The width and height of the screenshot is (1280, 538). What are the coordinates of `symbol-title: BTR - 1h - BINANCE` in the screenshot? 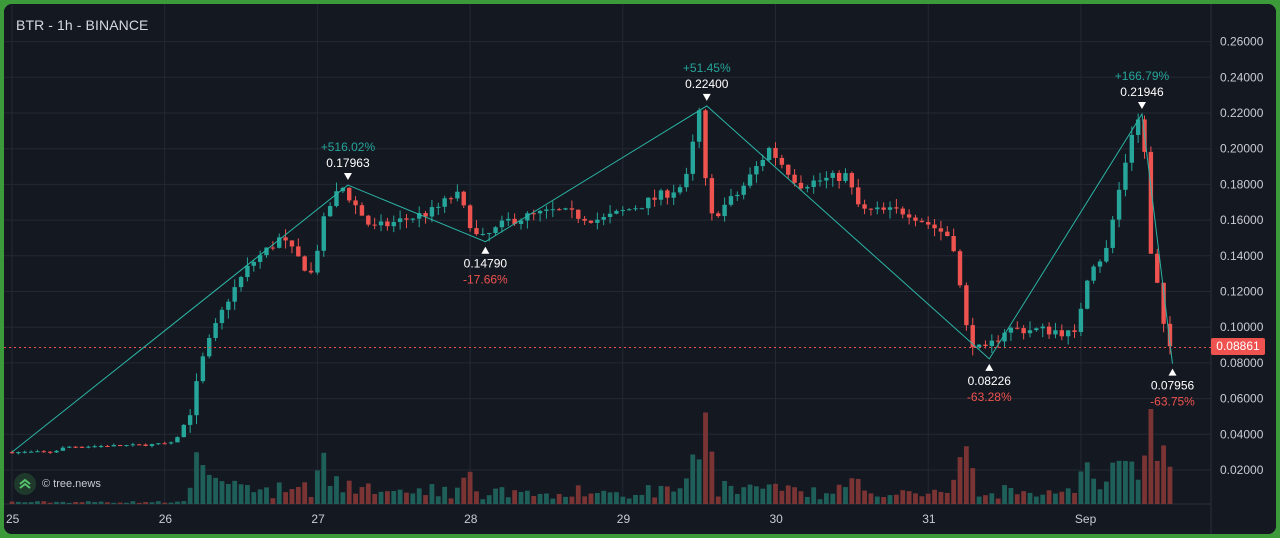 It's located at (82, 25).